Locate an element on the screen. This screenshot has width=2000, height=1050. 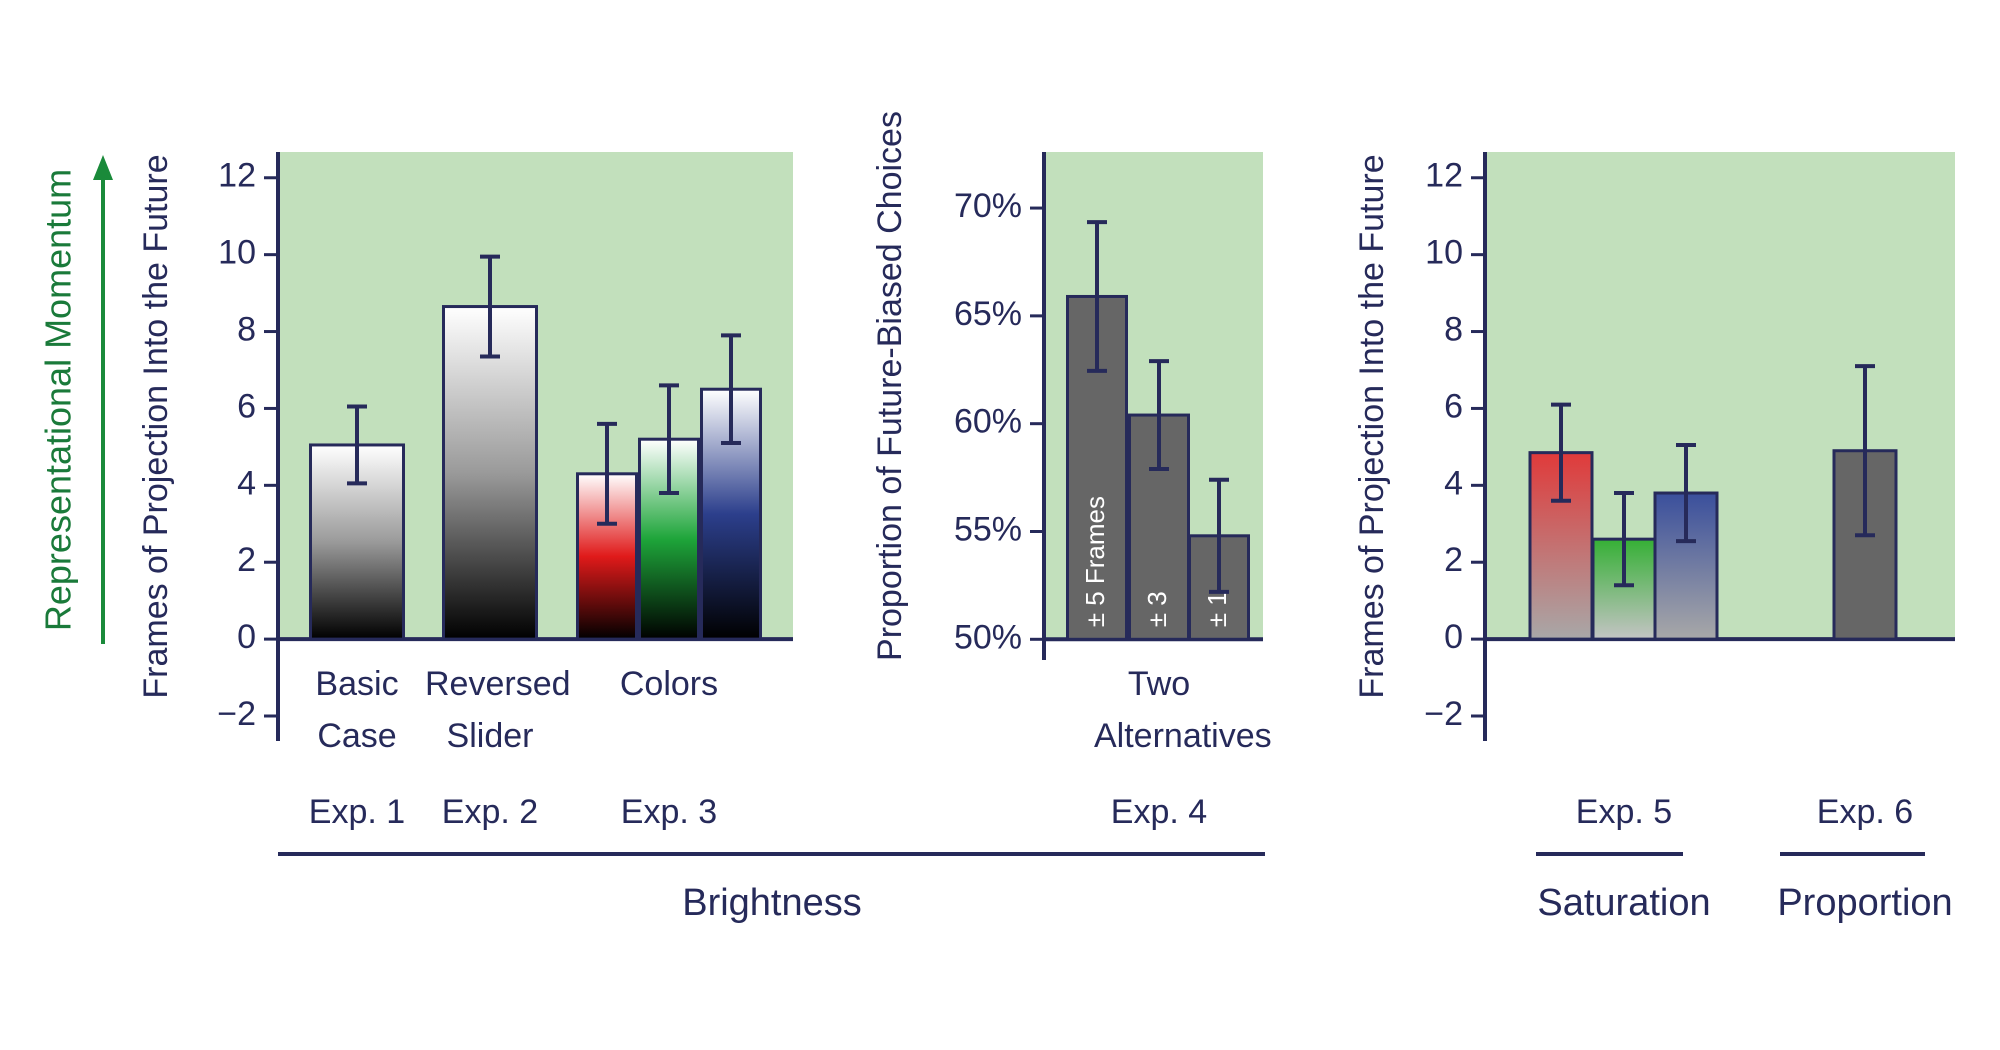
y-tick-label: 70% is located at coordinates (988, 206).